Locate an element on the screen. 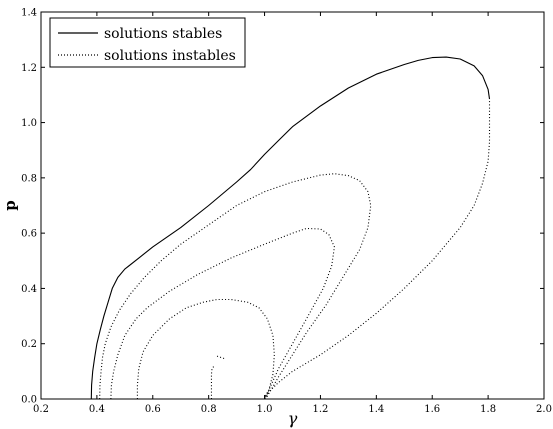 This screenshot has width=553, height=429. y-axis-label: p is located at coordinates (10, 205).